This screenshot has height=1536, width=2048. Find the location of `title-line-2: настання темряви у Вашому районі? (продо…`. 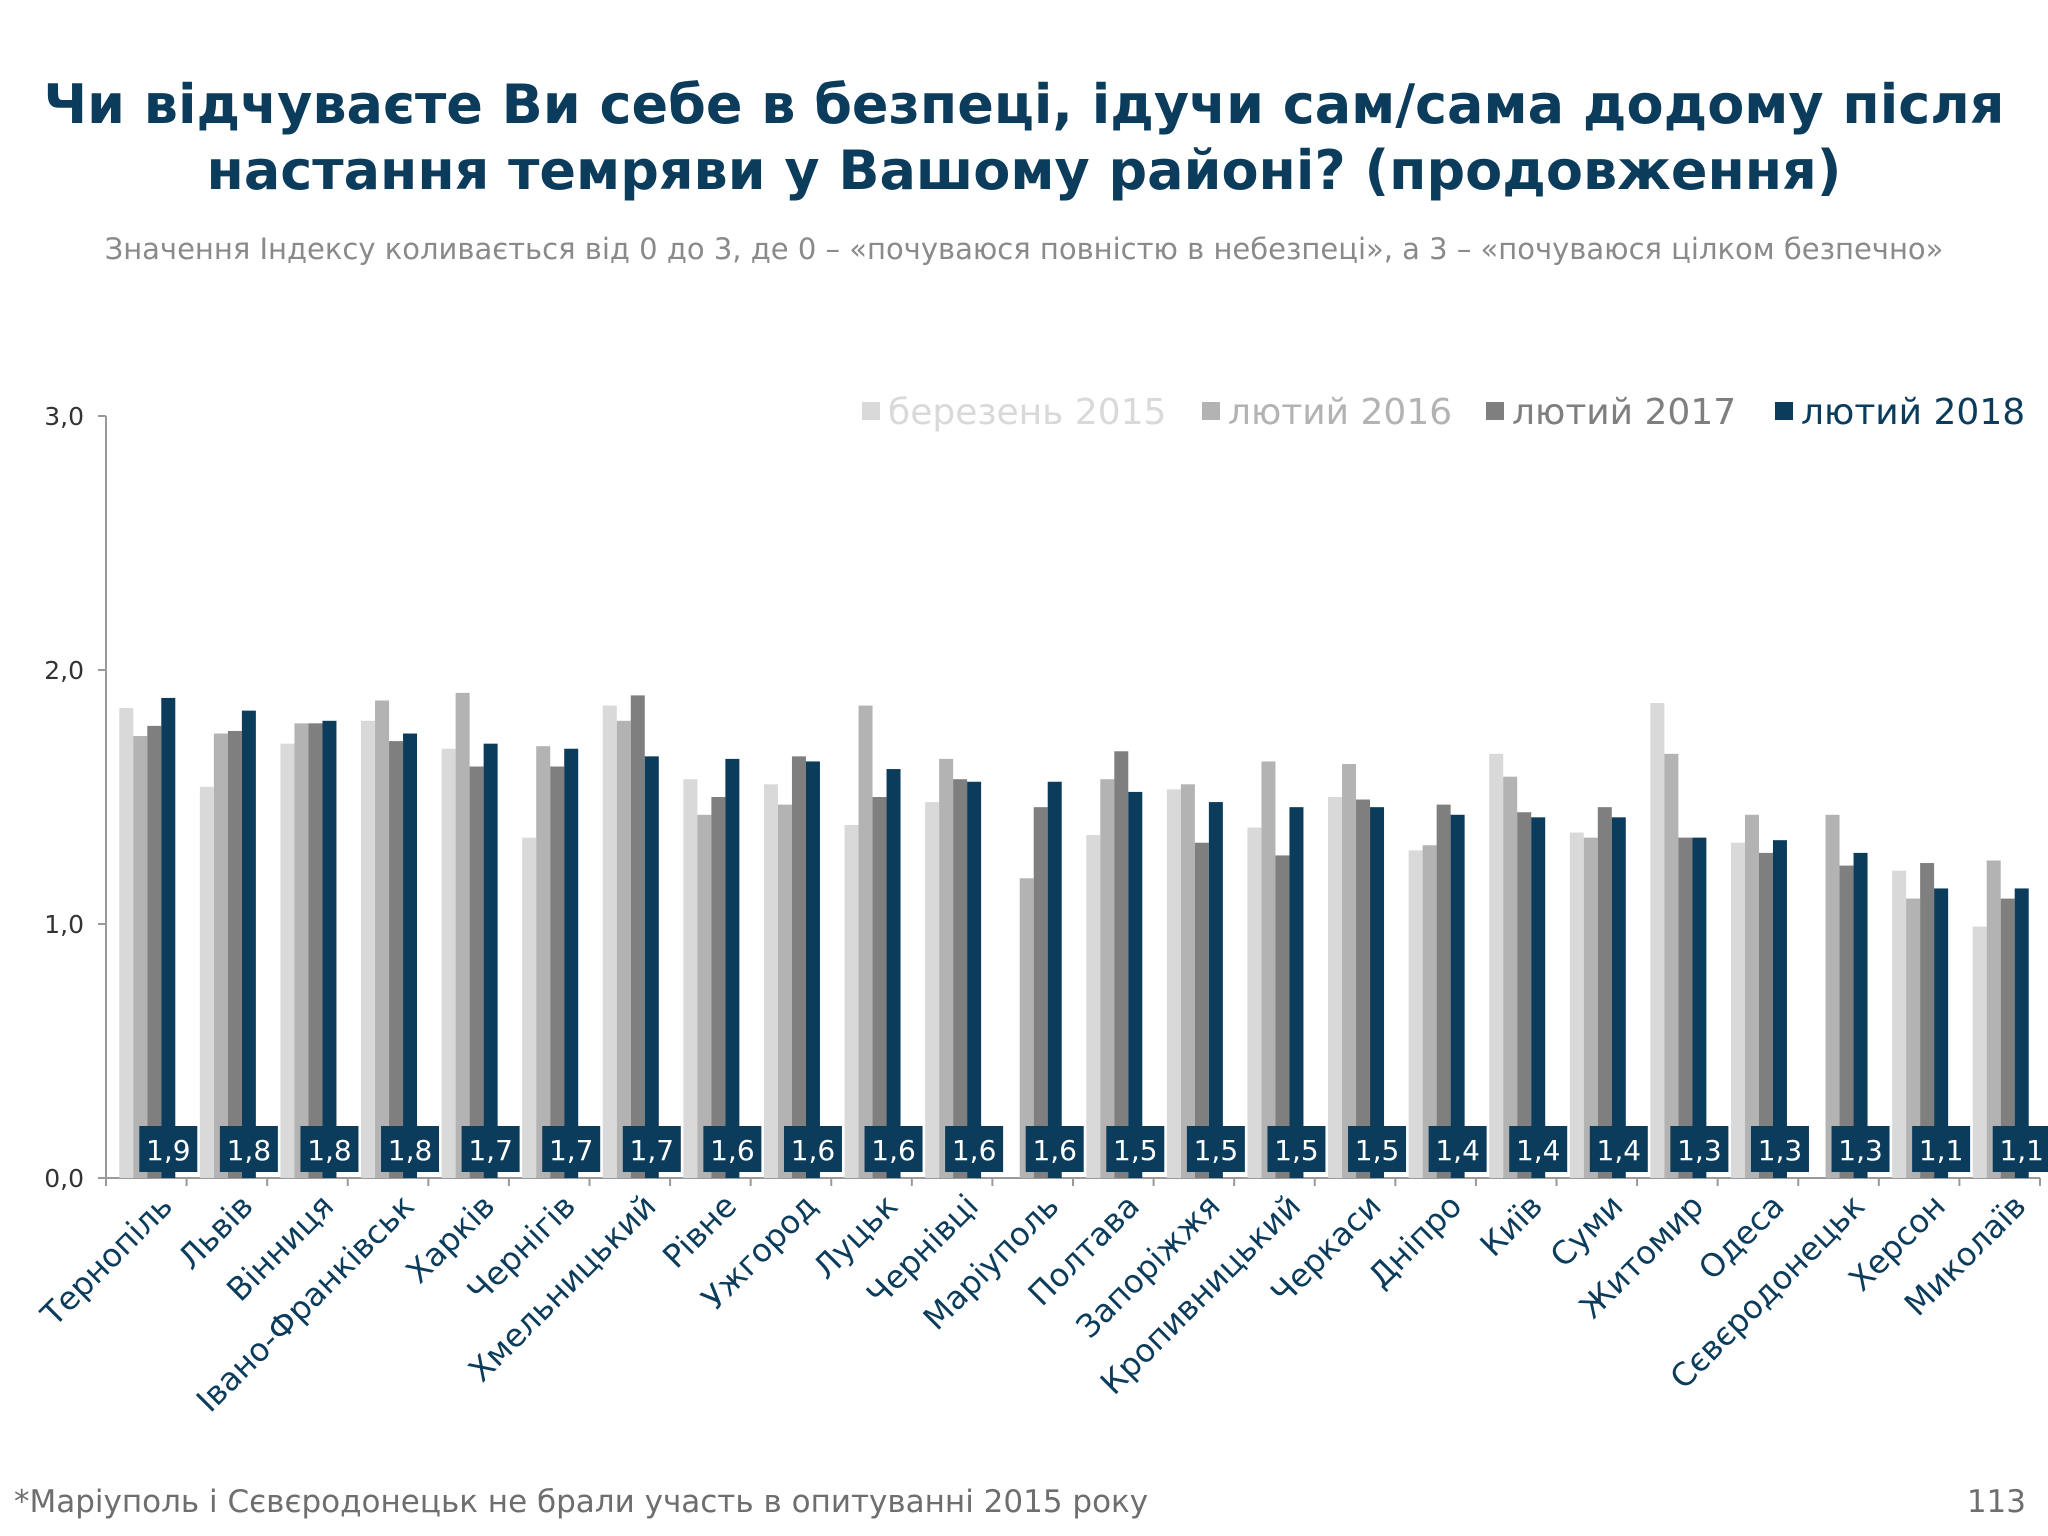

title-line-2: настання темряви у Вашому районі? (продо… is located at coordinates (1024, 170).